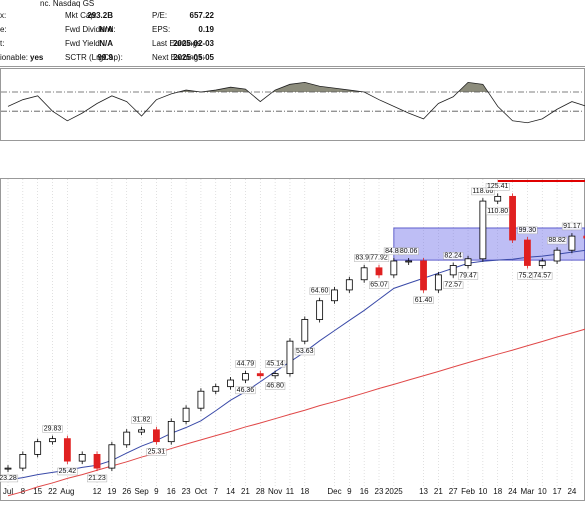 The height and width of the screenshot is (524, 585). What do you see at coordinates (202, 15) in the screenshot?
I see `field-value: 657.22` at bounding box center [202, 15].